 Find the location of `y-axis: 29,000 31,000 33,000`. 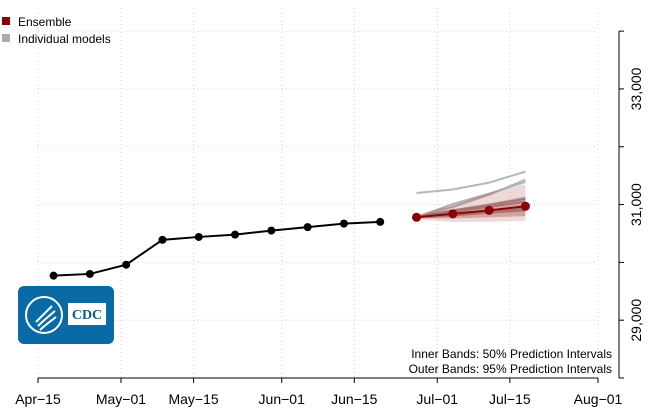

y-axis: 29,000 31,000 33,000 is located at coordinates (631, 204).